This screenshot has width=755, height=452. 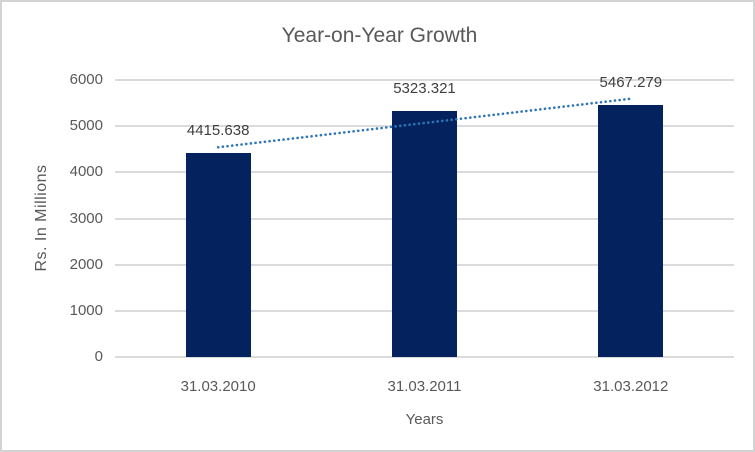 What do you see at coordinates (86, 79) in the screenshot?
I see `y-tick-label: 6000` at bounding box center [86, 79].